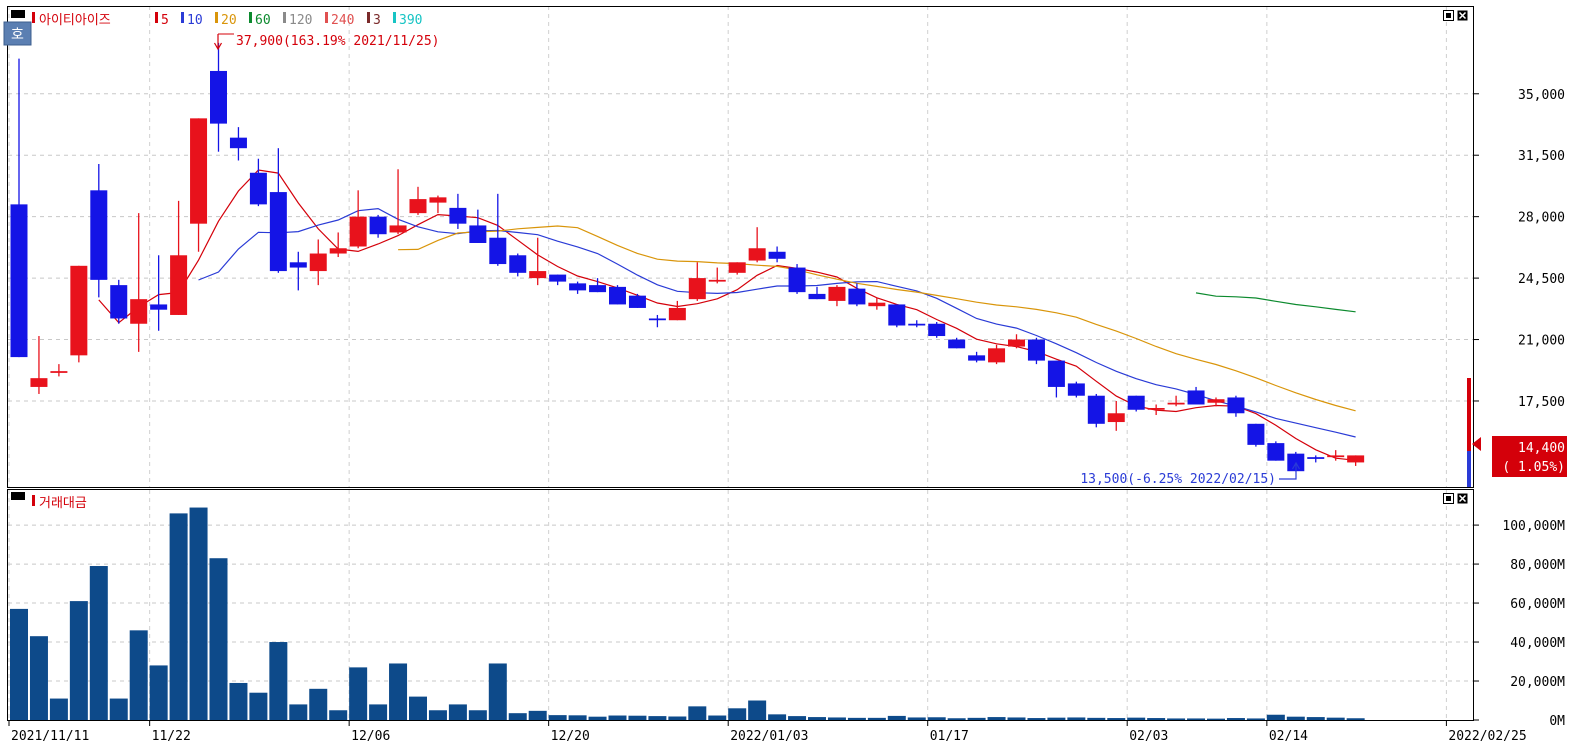 The image size is (1583, 756). What do you see at coordinates (165, 20) in the screenshot?
I see `ma-legend-label: 5` at bounding box center [165, 20].